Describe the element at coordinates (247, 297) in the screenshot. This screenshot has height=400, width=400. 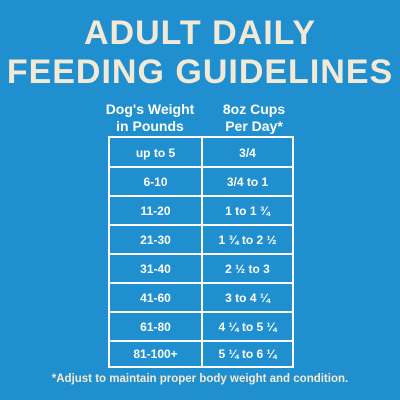
I see `cups-cell: 3 to 4 ¼` at that location.